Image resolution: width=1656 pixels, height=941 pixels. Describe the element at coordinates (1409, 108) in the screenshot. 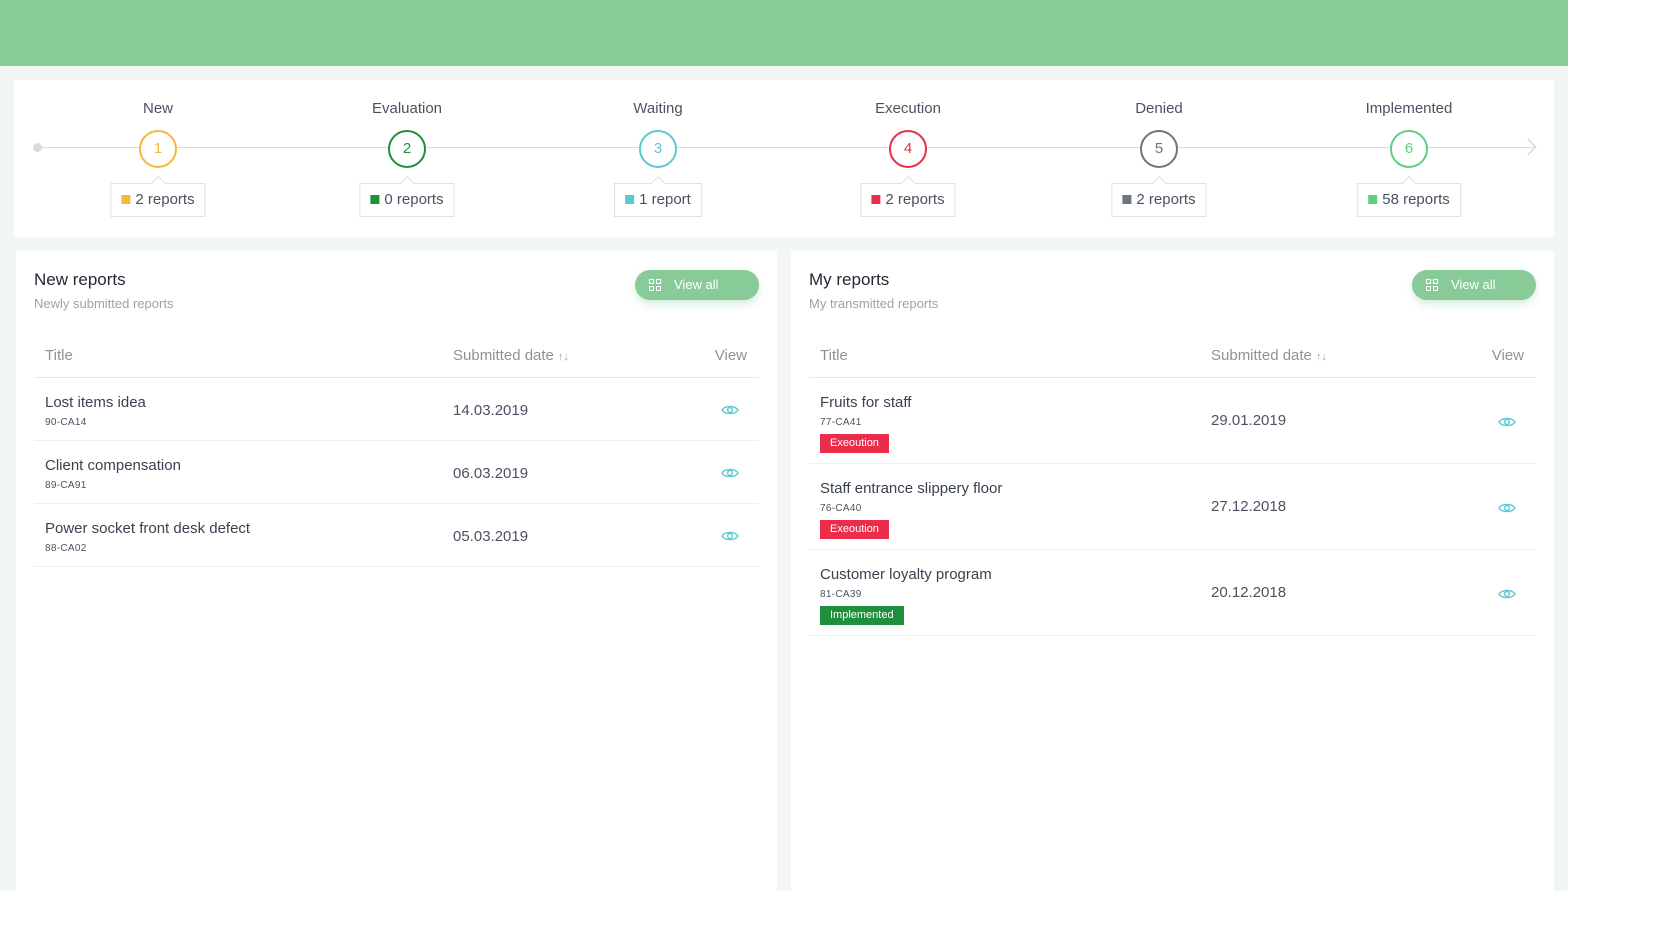

I see `step-name: Implemented` at that location.